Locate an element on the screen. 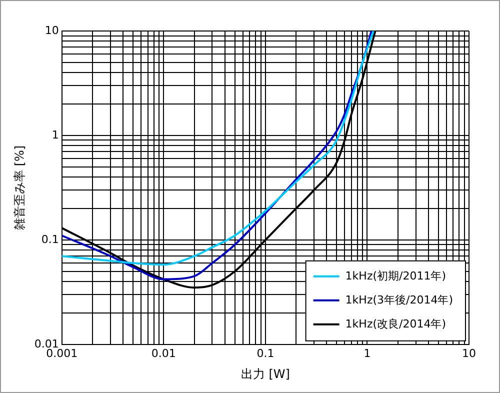  y-tick-label: 10 is located at coordinates (51, 30).